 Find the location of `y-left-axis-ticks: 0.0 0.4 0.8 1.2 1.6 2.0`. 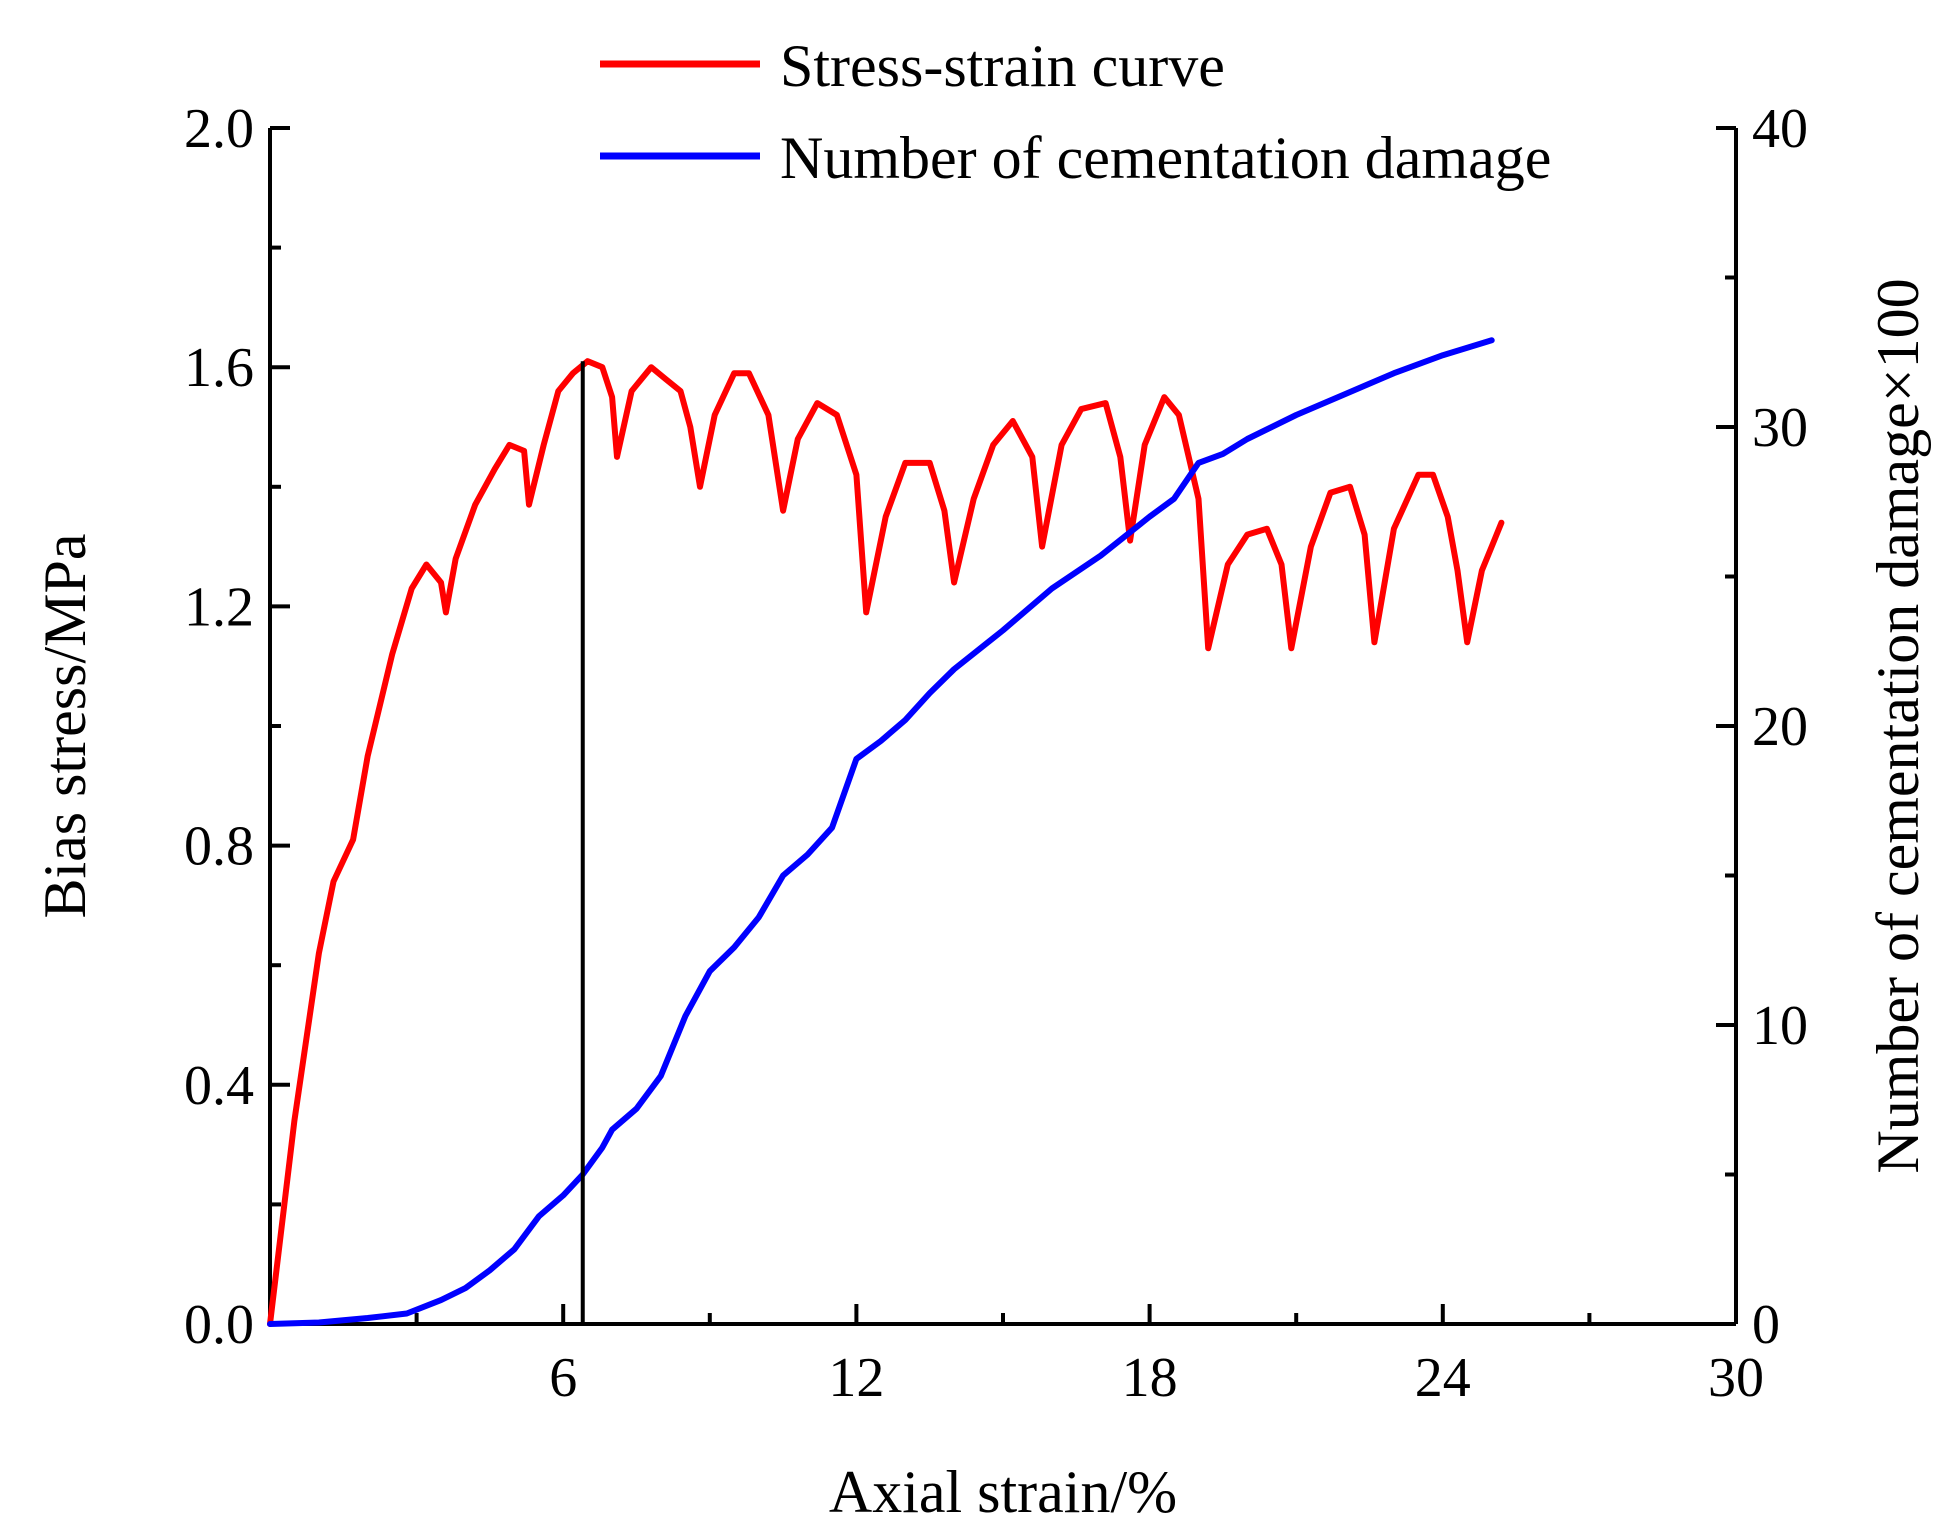

y-left-axis-ticks: 0.0 0.4 0.8 1.2 1.6 2.0 is located at coordinates (237, 727).